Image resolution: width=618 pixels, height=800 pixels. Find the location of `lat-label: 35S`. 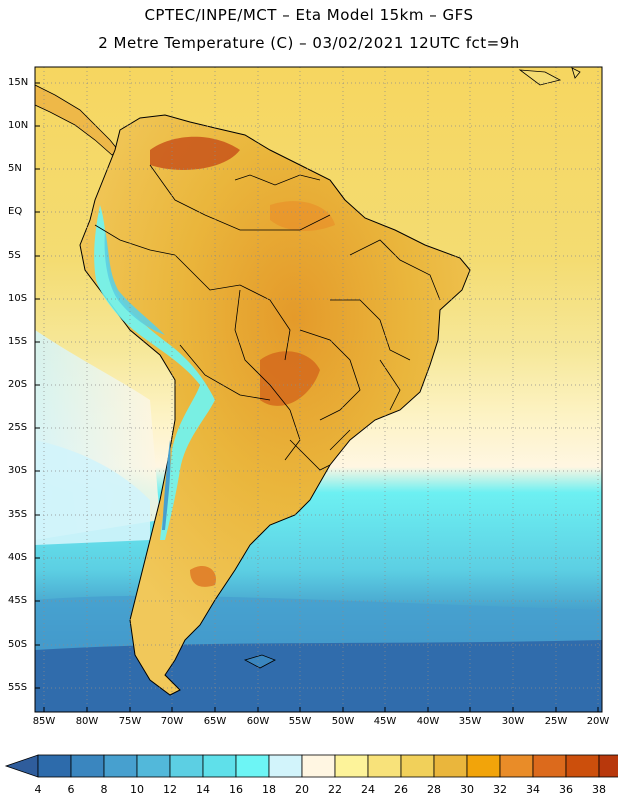

lat-label: 35S is located at coordinates (18, 514).